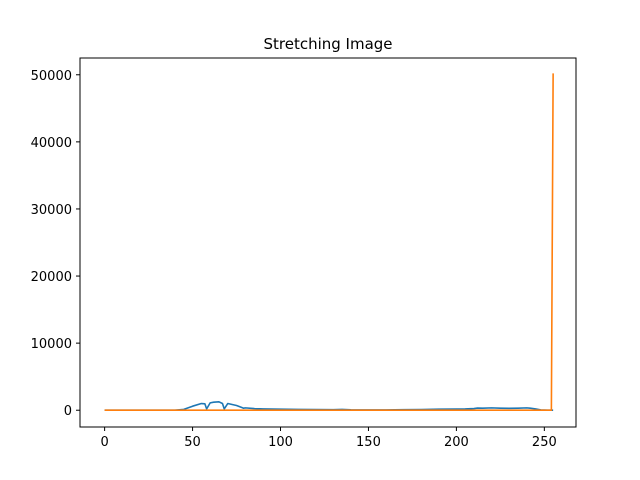  Describe the element at coordinates (327, 44) in the screenshot. I see `chart-title: Stretching Image` at that location.